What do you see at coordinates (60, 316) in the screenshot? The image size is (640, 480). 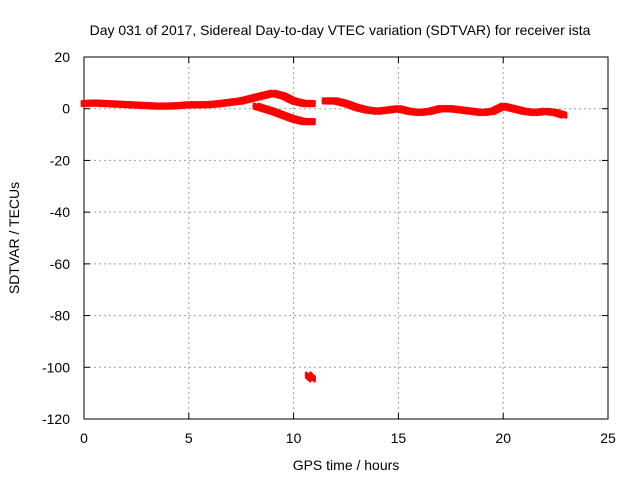 I see `y-tick-label: -80` at bounding box center [60, 316].